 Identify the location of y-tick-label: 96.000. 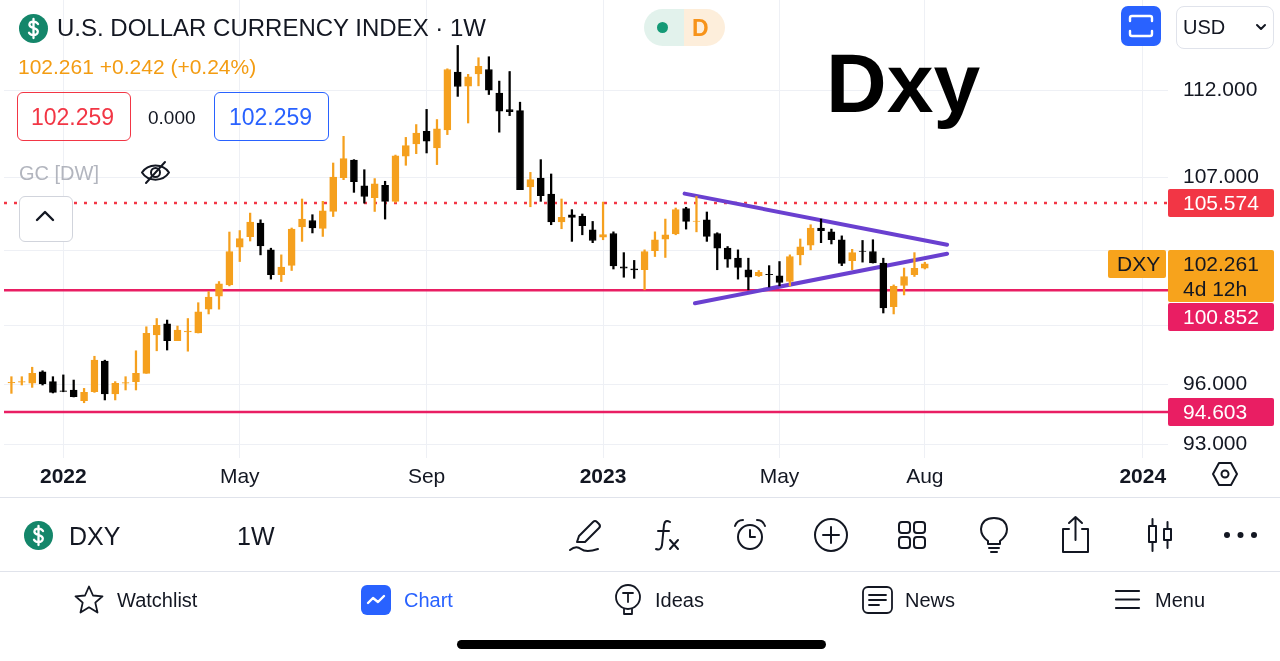
(1215, 382).